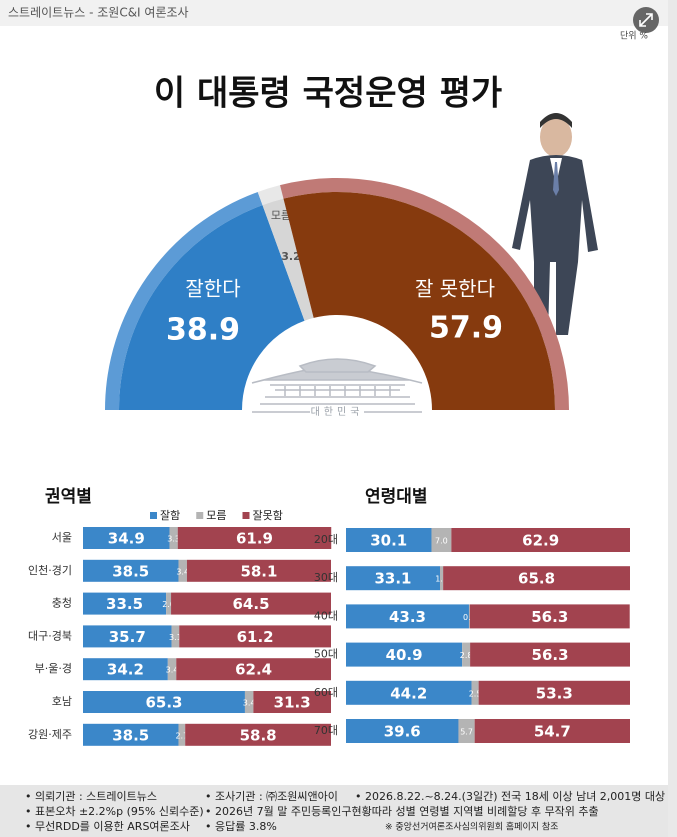 The height and width of the screenshot is (837, 677). What do you see at coordinates (281, 215) in the screenshot?
I see `segment-label: 모름` at bounding box center [281, 215].